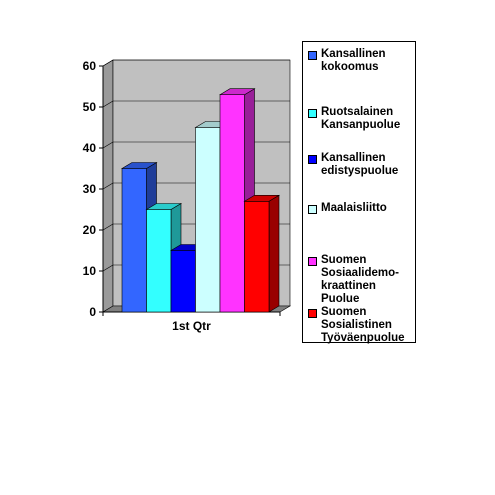 The width and height of the screenshot is (495, 495). I want to click on legend-item: Ruotsalainen Kansanpuolue, so click(360, 119).